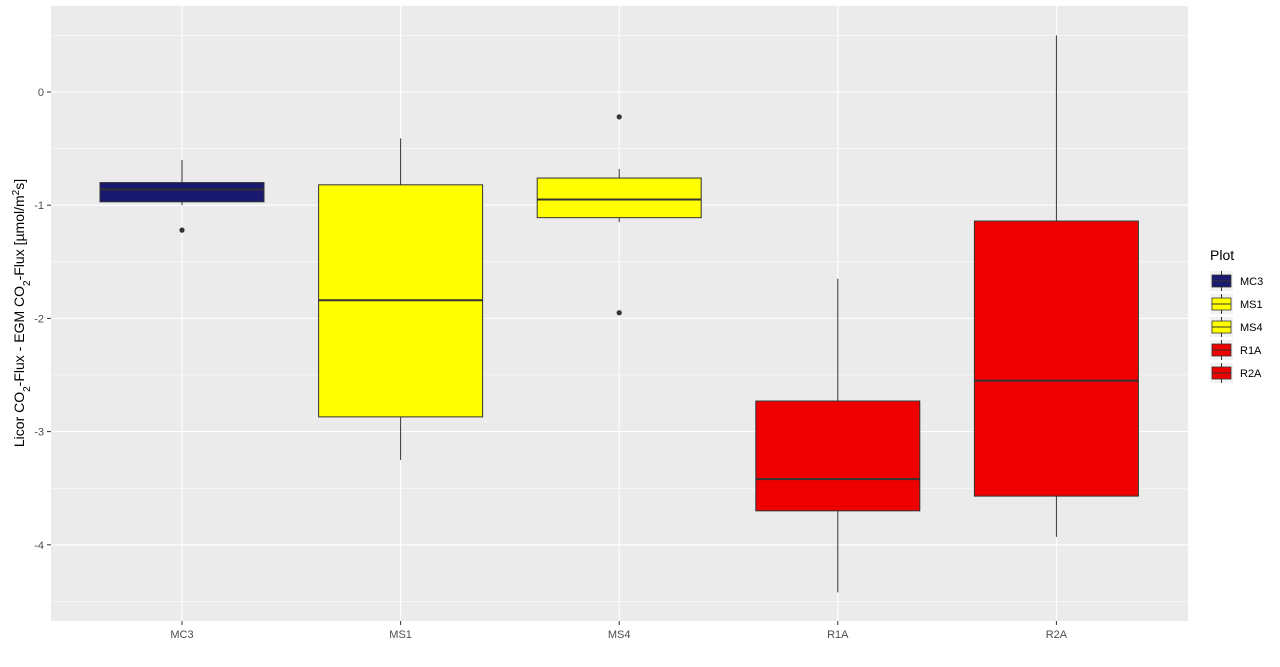 Image resolution: width=1280 pixels, height=667 pixels. Describe the element at coordinates (1236, 315) in the screenshot. I see `legend: Plot MC3 MS1 MS4 R1A R2A` at that location.